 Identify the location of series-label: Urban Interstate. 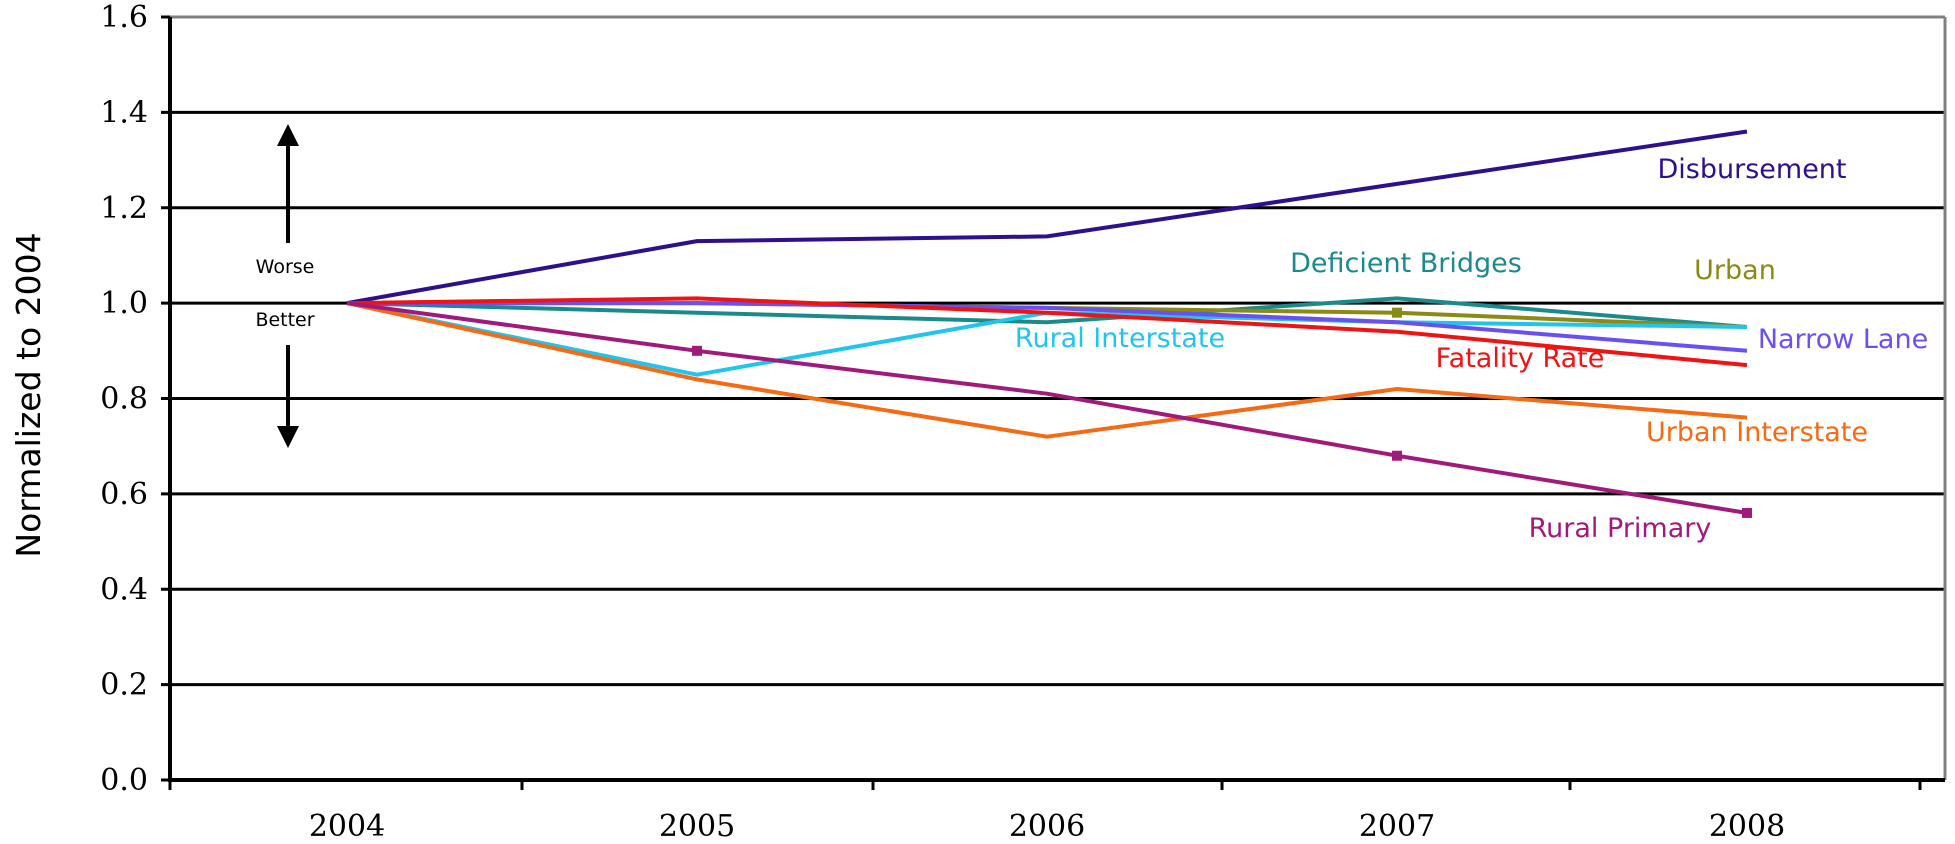
(1757, 432).